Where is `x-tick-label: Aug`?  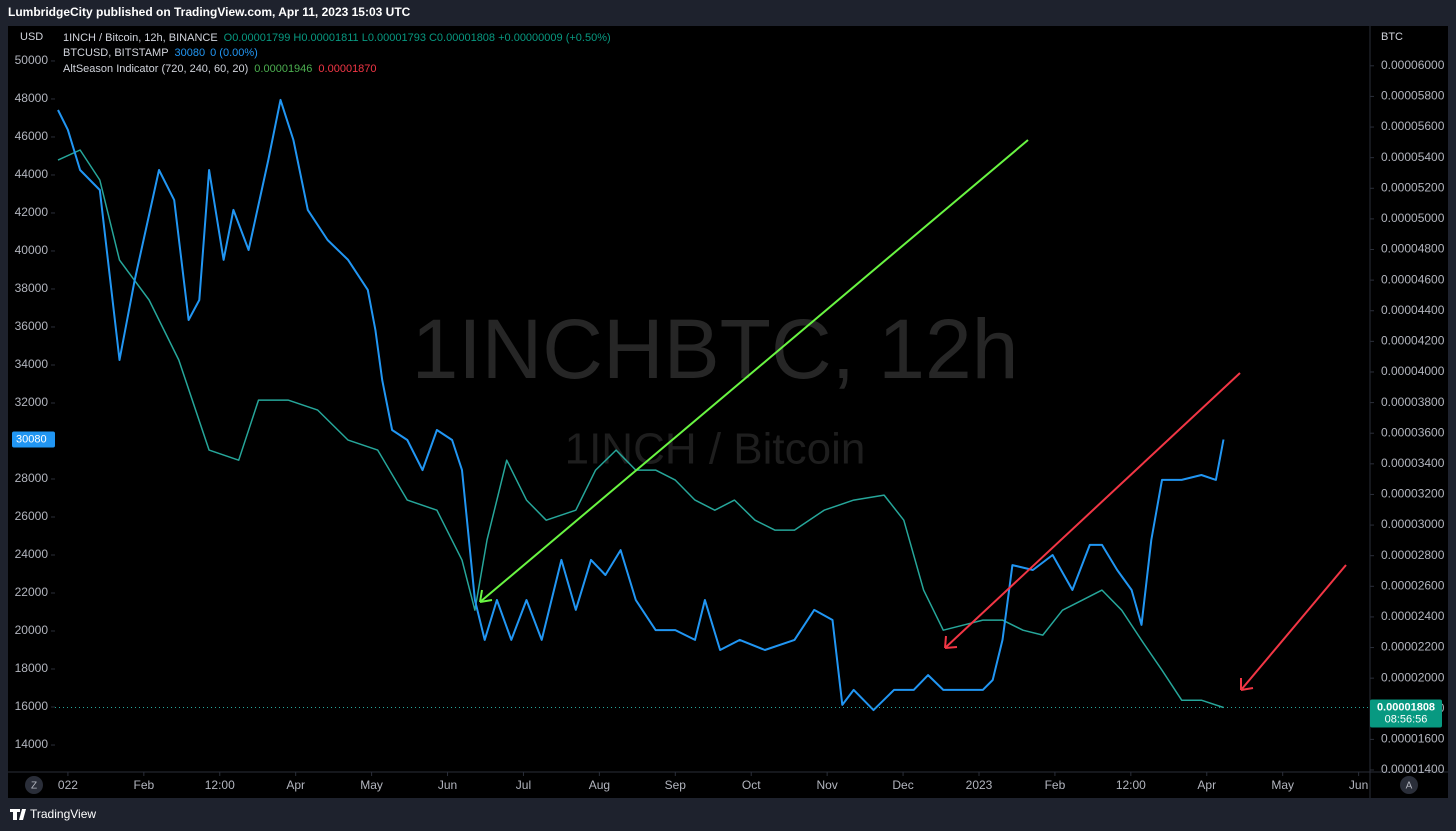
x-tick-label: Aug is located at coordinates (599, 785).